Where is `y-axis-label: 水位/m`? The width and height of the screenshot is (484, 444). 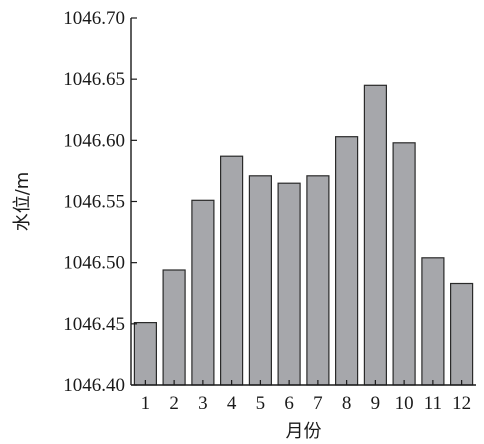
y-axis-label: 水位/m is located at coordinates (22, 202).